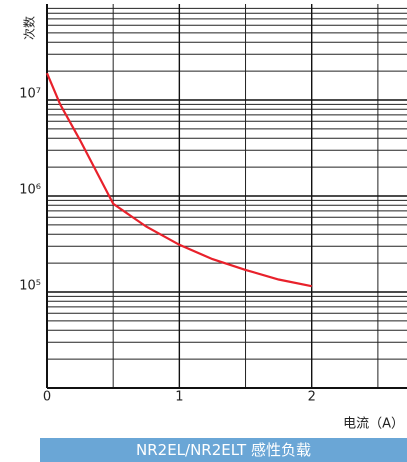  What do you see at coordinates (30, 286) in the screenshot?
I see `y-tick-label: 10⁵` at bounding box center [30, 286].